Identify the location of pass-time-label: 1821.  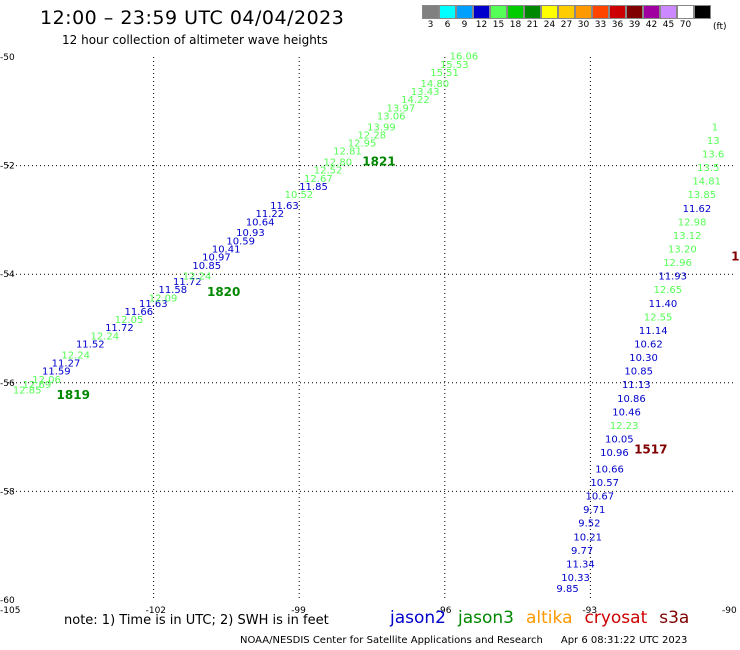
(378, 162).